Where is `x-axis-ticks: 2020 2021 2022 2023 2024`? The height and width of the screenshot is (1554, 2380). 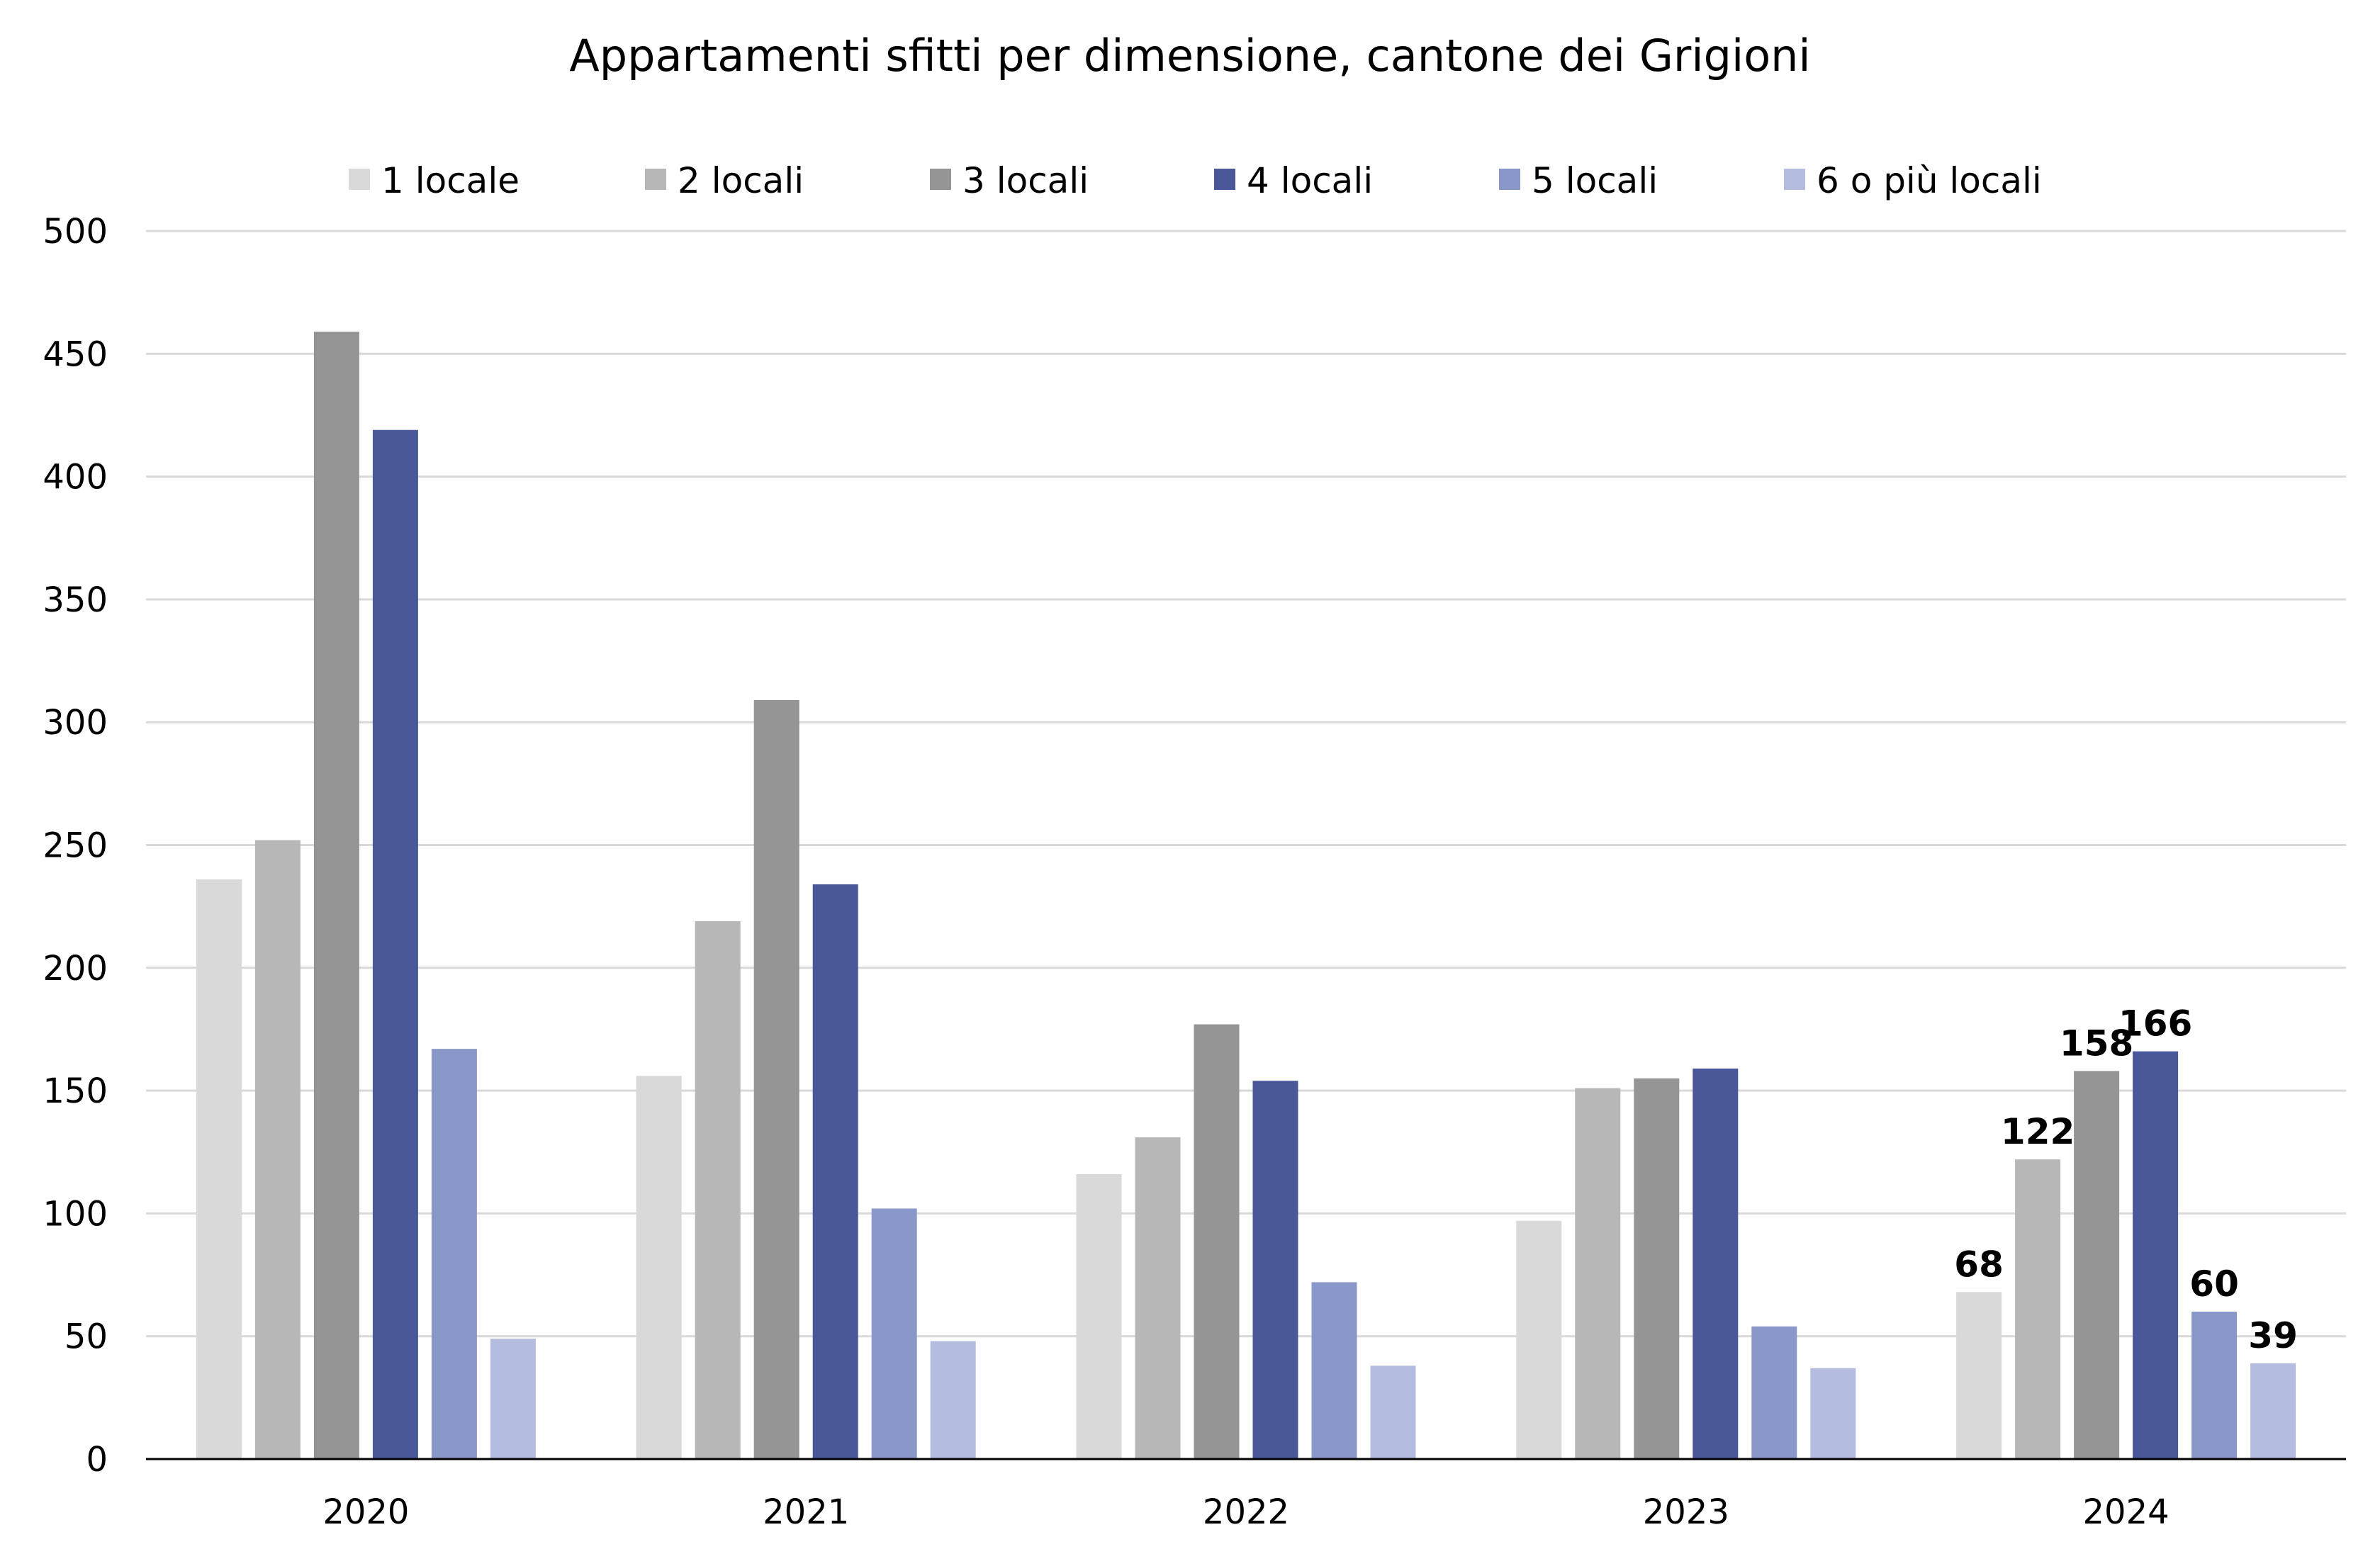
x-axis-ticks: 2020 2021 2022 2023 2024 is located at coordinates (1246, 1512).